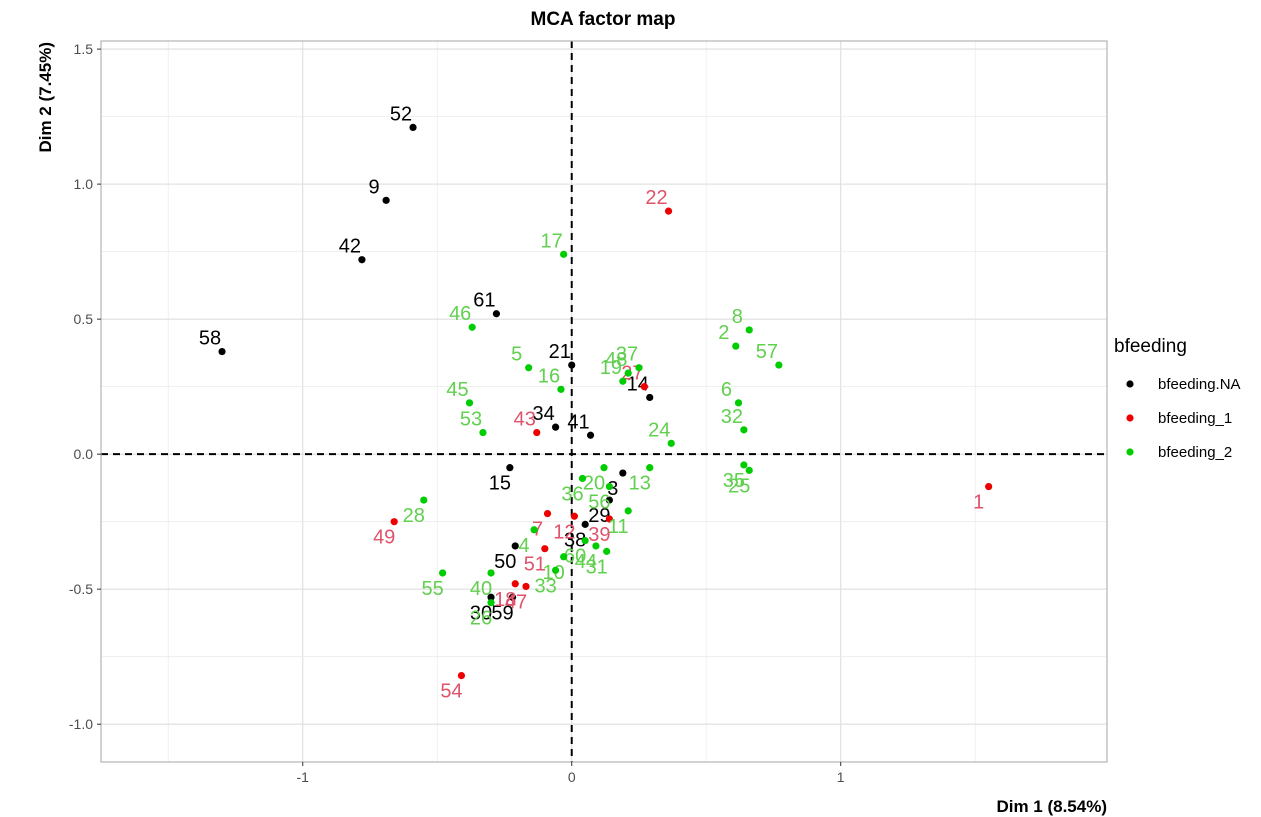 The width and height of the screenshot is (1261, 817). What do you see at coordinates (575, 540) in the screenshot?
I see `point-label-38: 38` at bounding box center [575, 540].